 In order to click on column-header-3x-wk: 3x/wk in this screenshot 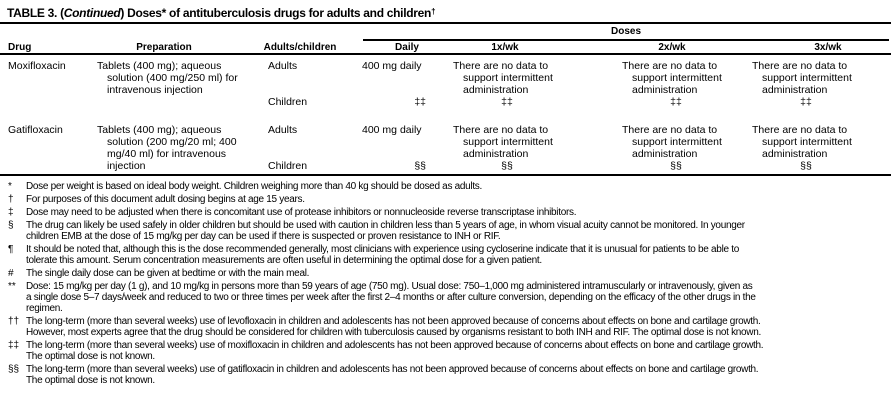, I will do `click(828, 47)`.